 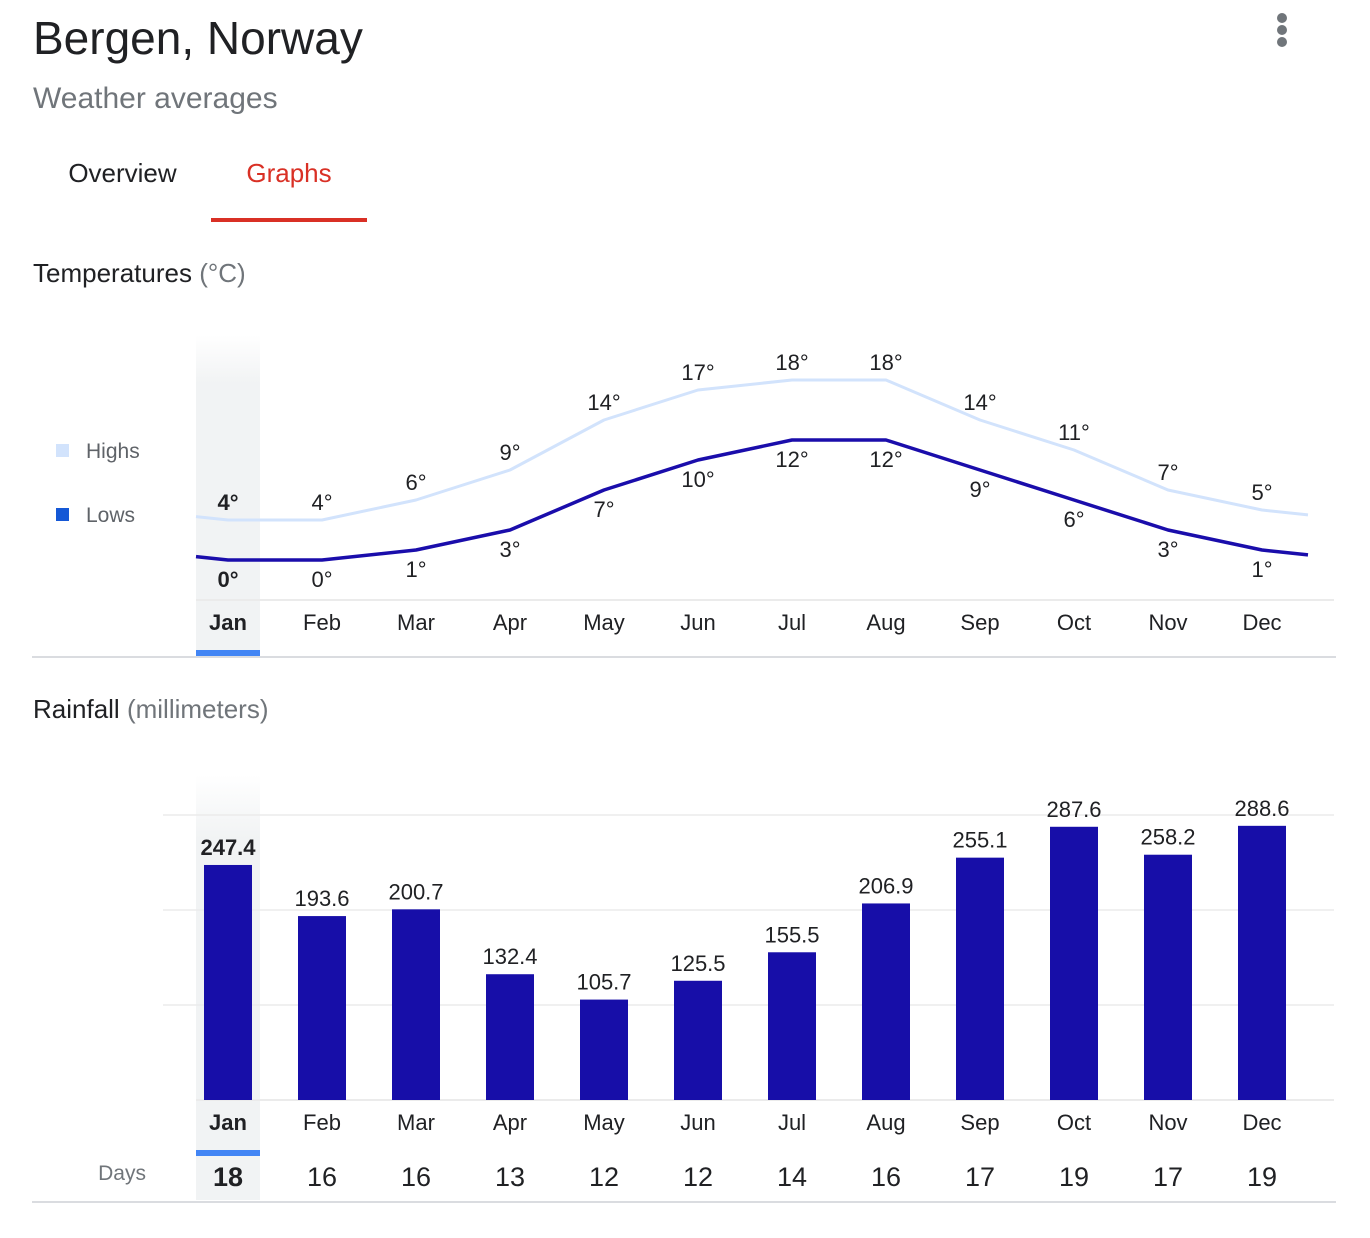 What do you see at coordinates (752, 500) in the screenshot?
I see `series-line-lows` at bounding box center [752, 500].